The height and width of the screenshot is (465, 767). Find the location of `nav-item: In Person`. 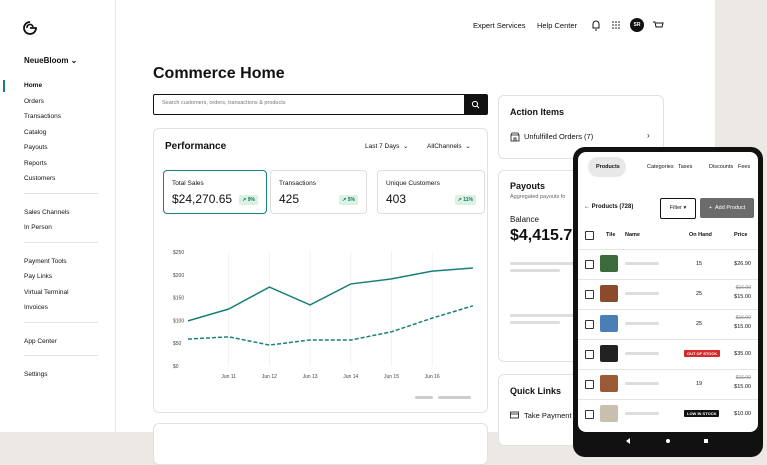

nav-item: In Person is located at coordinates (38, 227).